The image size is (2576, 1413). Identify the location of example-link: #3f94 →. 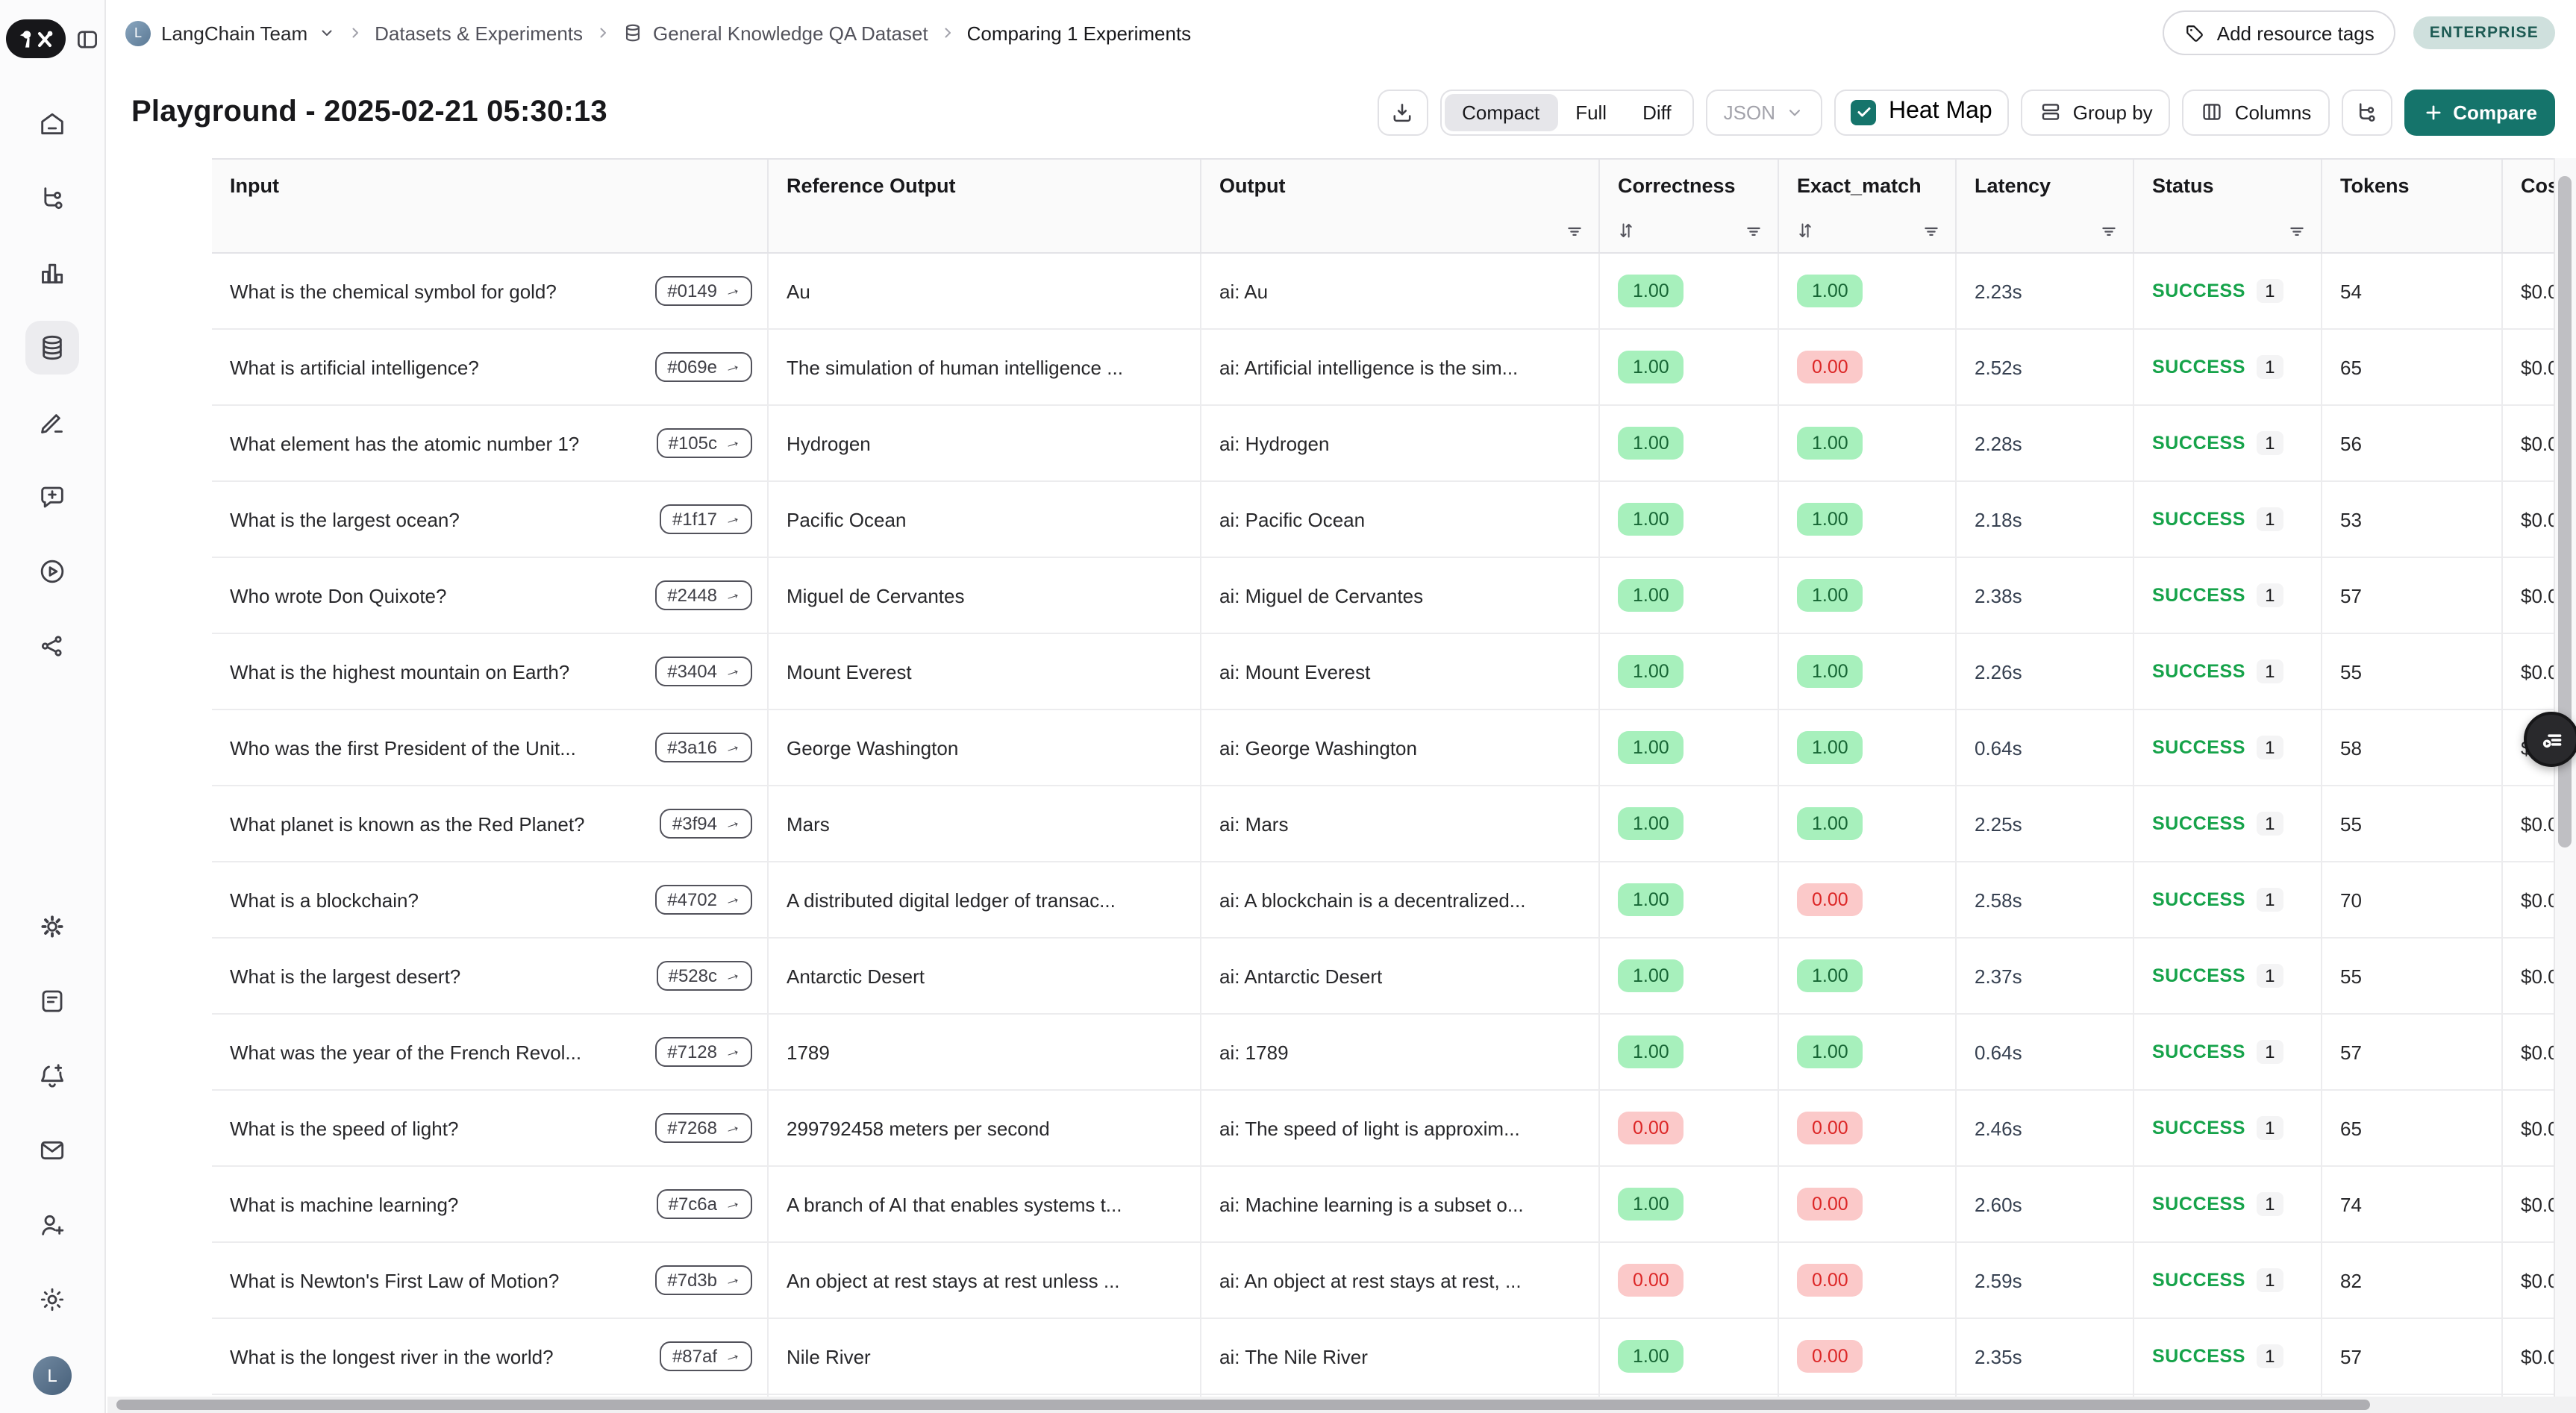
(706, 824).